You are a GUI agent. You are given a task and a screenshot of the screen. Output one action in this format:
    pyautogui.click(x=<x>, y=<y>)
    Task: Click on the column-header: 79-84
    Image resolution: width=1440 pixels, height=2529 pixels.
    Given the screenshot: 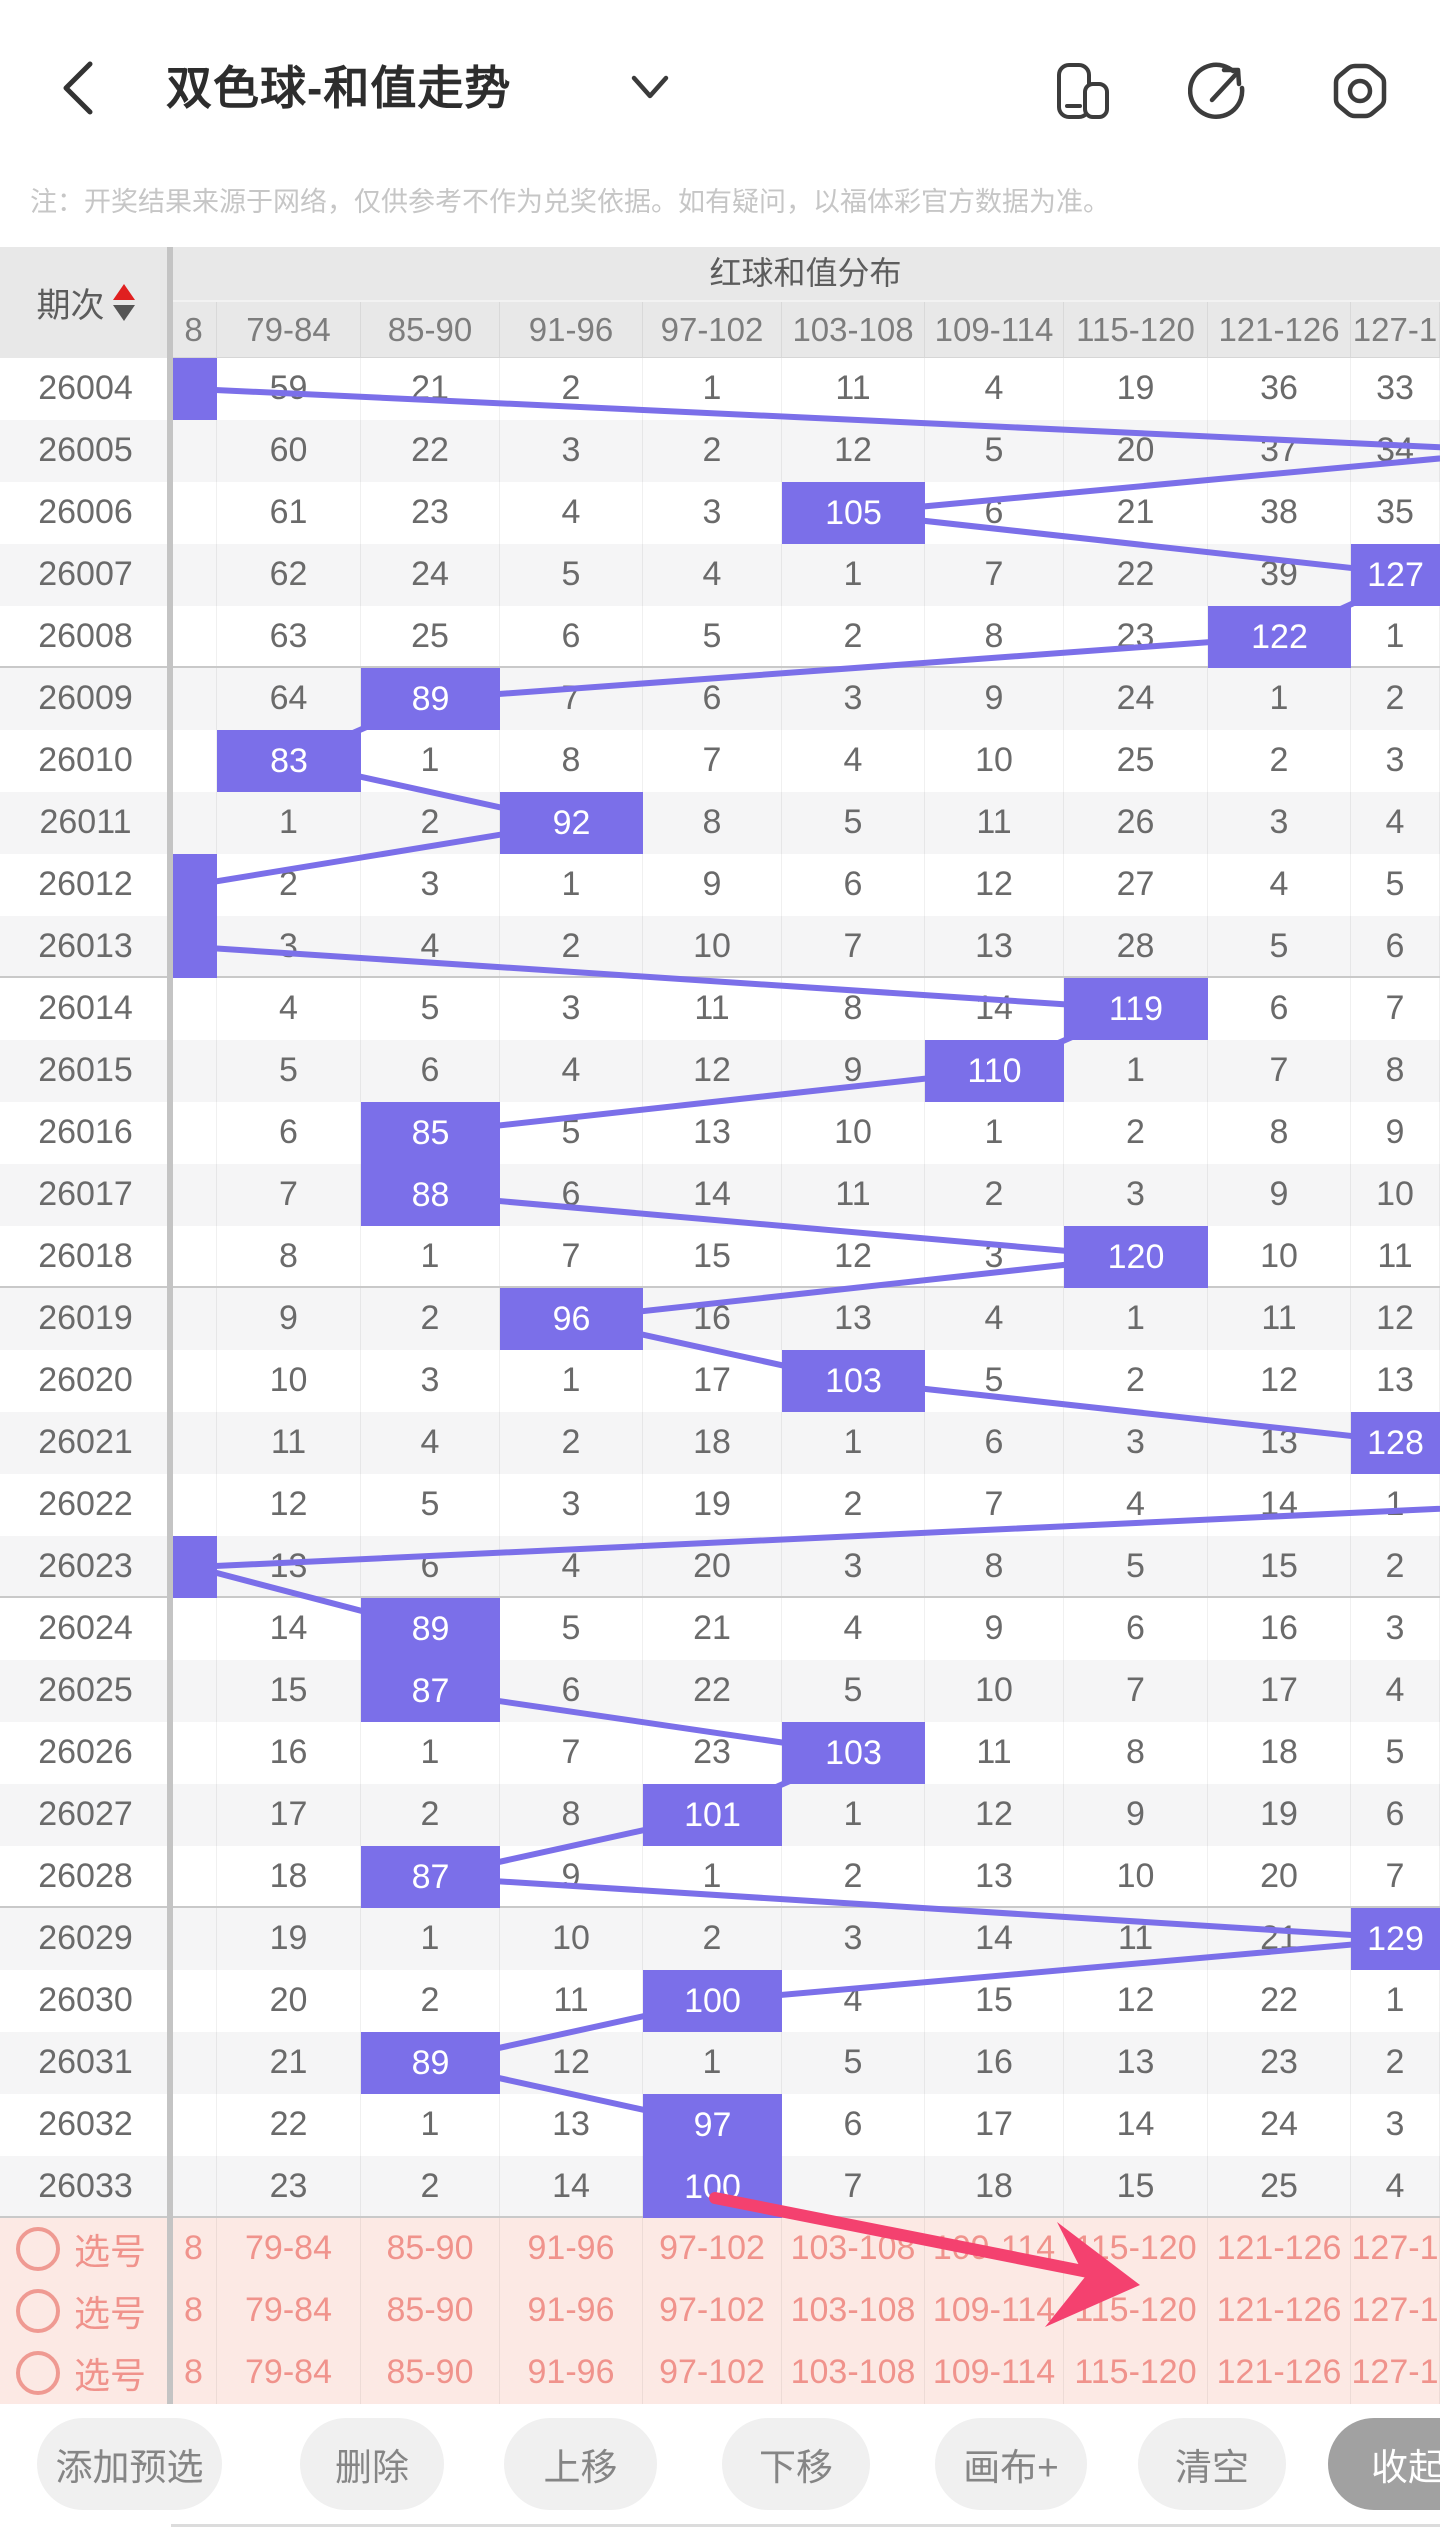 What is the action you would take?
    pyautogui.click(x=289, y=329)
    